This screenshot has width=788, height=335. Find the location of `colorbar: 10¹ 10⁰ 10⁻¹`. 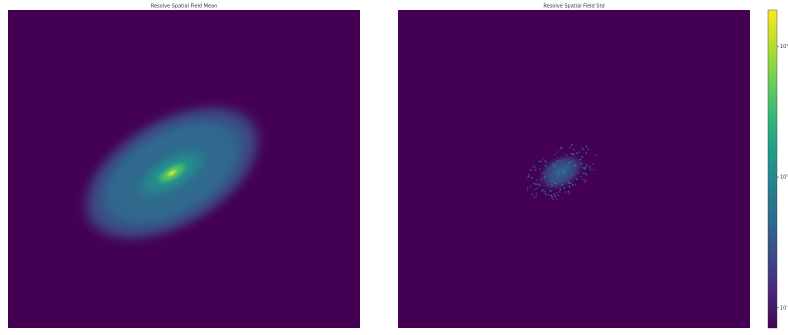

colorbar: 10¹ 10⁰ 10⁻¹ is located at coordinates (777, 169).